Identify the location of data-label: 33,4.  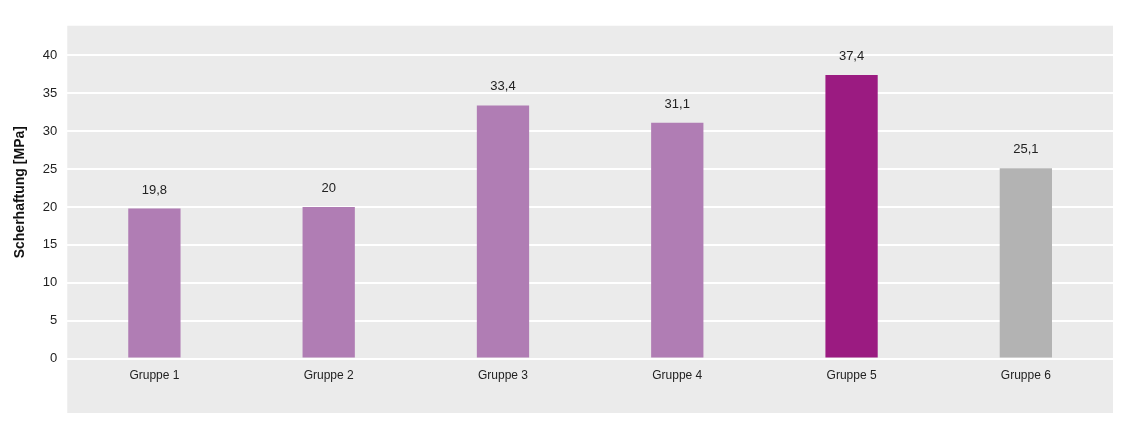
(503, 86).